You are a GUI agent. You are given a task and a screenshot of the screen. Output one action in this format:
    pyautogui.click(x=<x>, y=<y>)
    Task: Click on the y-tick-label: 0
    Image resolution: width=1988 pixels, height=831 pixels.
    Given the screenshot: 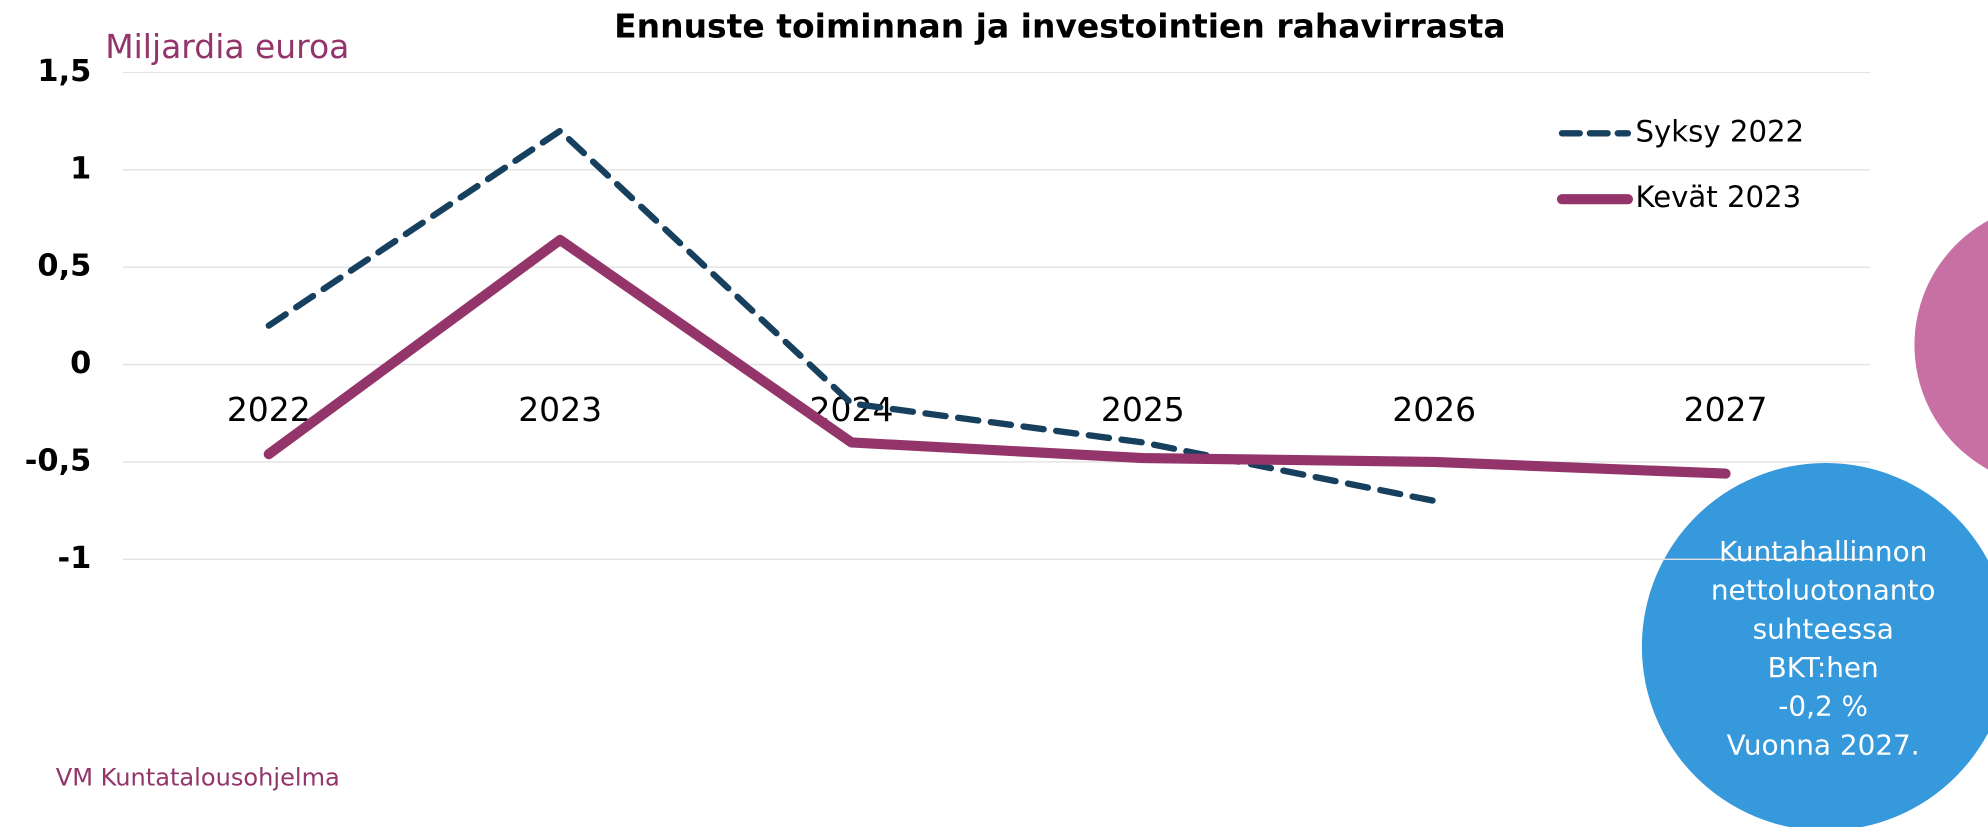 What is the action you would take?
    pyautogui.click(x=80, y=363)
    